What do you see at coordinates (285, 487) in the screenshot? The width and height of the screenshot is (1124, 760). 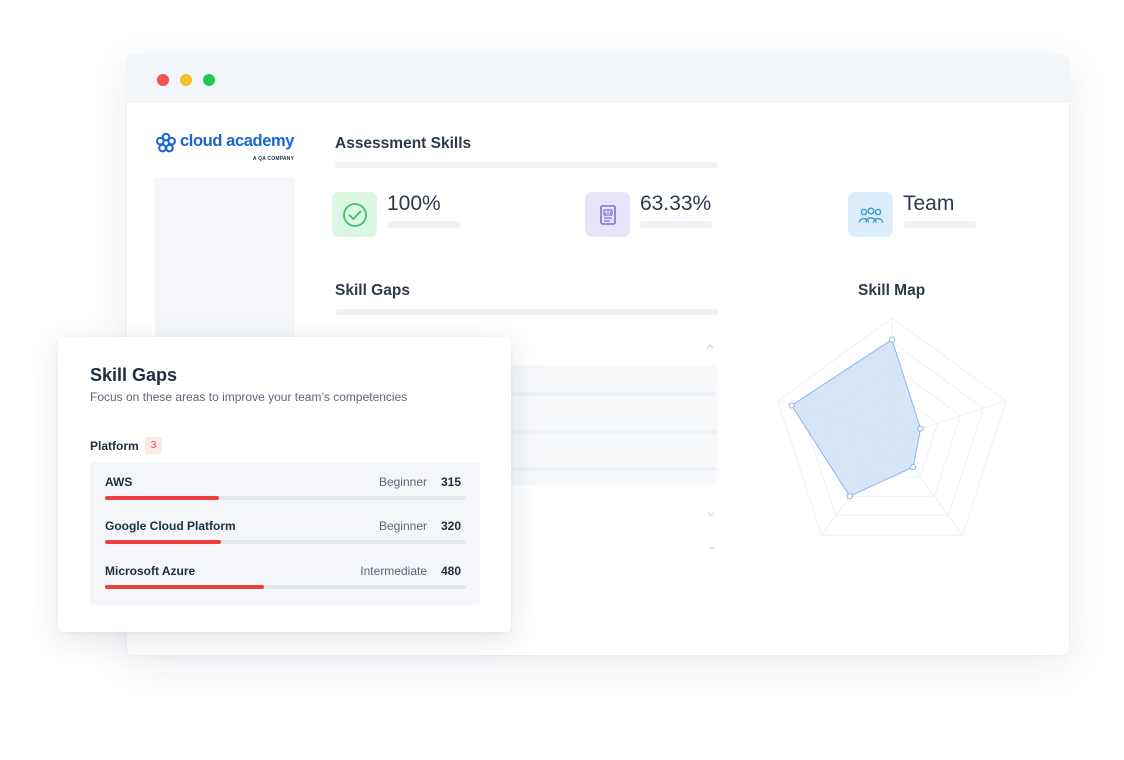 I see `skill-item-aws: AWS Beginner 315` at bounding box center [285, 487].